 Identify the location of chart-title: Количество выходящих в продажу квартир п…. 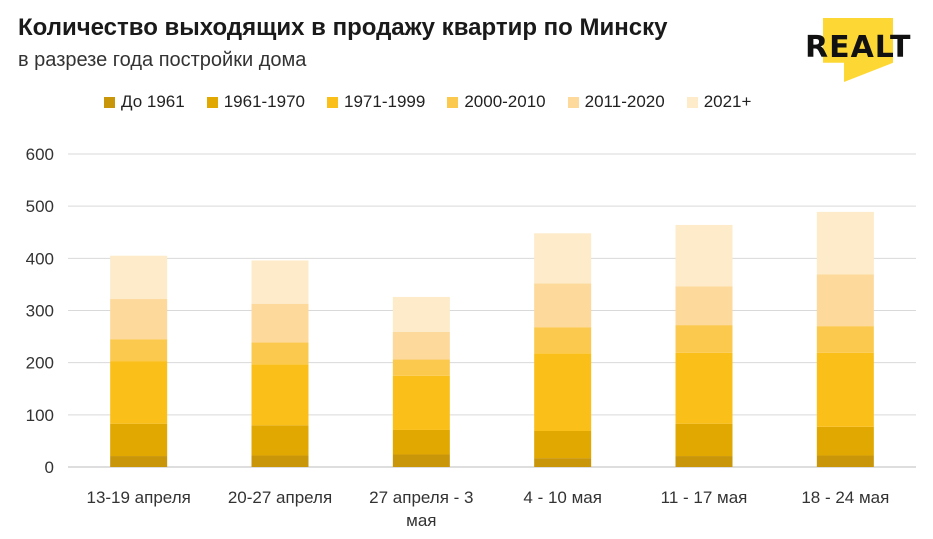
(343, 27).